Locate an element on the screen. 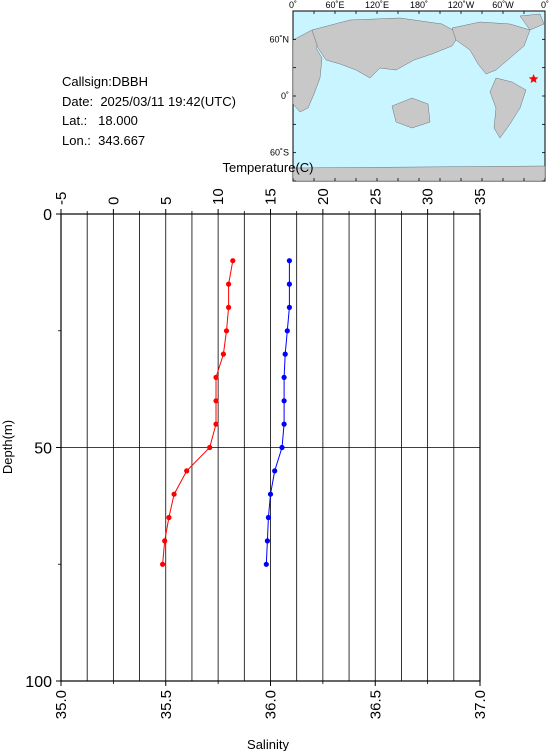 The image size is (553, 751). lat-label: Lat.: is located at coordinates (75, 120).